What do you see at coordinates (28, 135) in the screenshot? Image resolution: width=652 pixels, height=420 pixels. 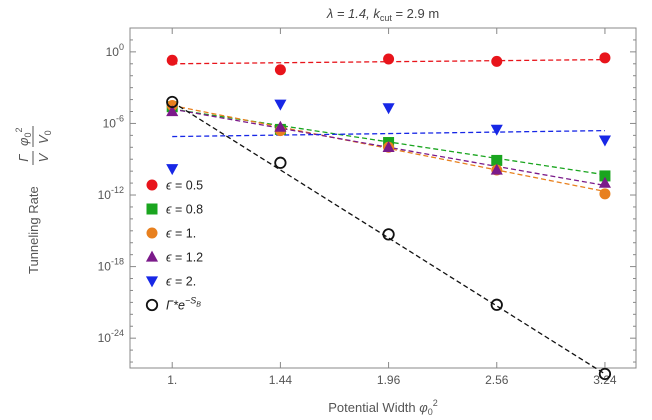 I see `y-label-phi-sub: 0` at bounding box center [28, 135].